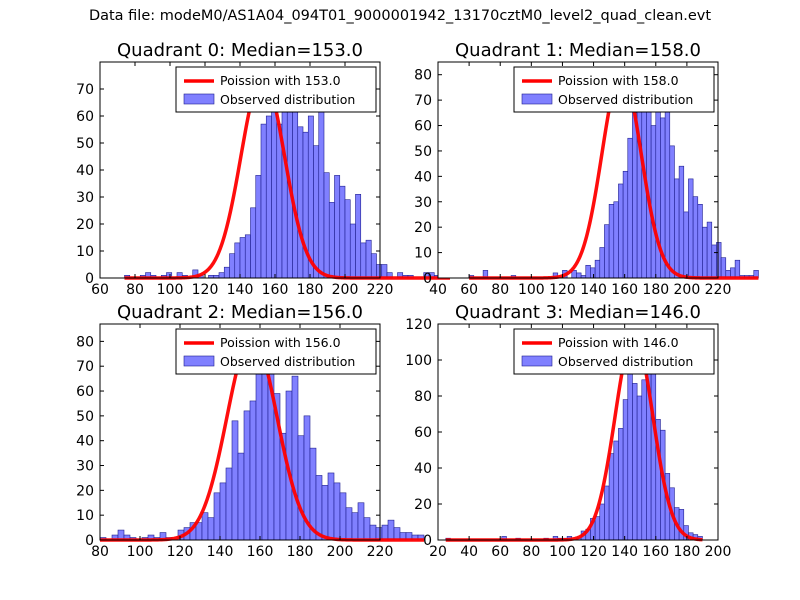 The image size is (800, 600). What do you see at coordinates (578, 50) in the screenshot?
I see `subplot-title: Quadrant 1: Median=158.0` at bounding box center [578, 50].